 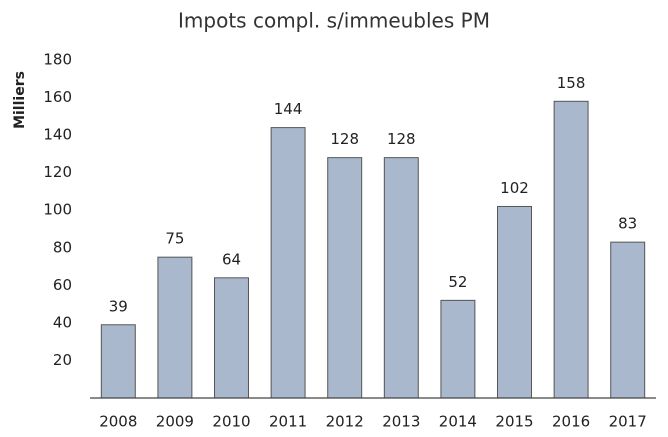 What do you see at coordinates (62, 360) in the screenshot?
I see `y-tick-label: 20` at bounding box center [62, 360].